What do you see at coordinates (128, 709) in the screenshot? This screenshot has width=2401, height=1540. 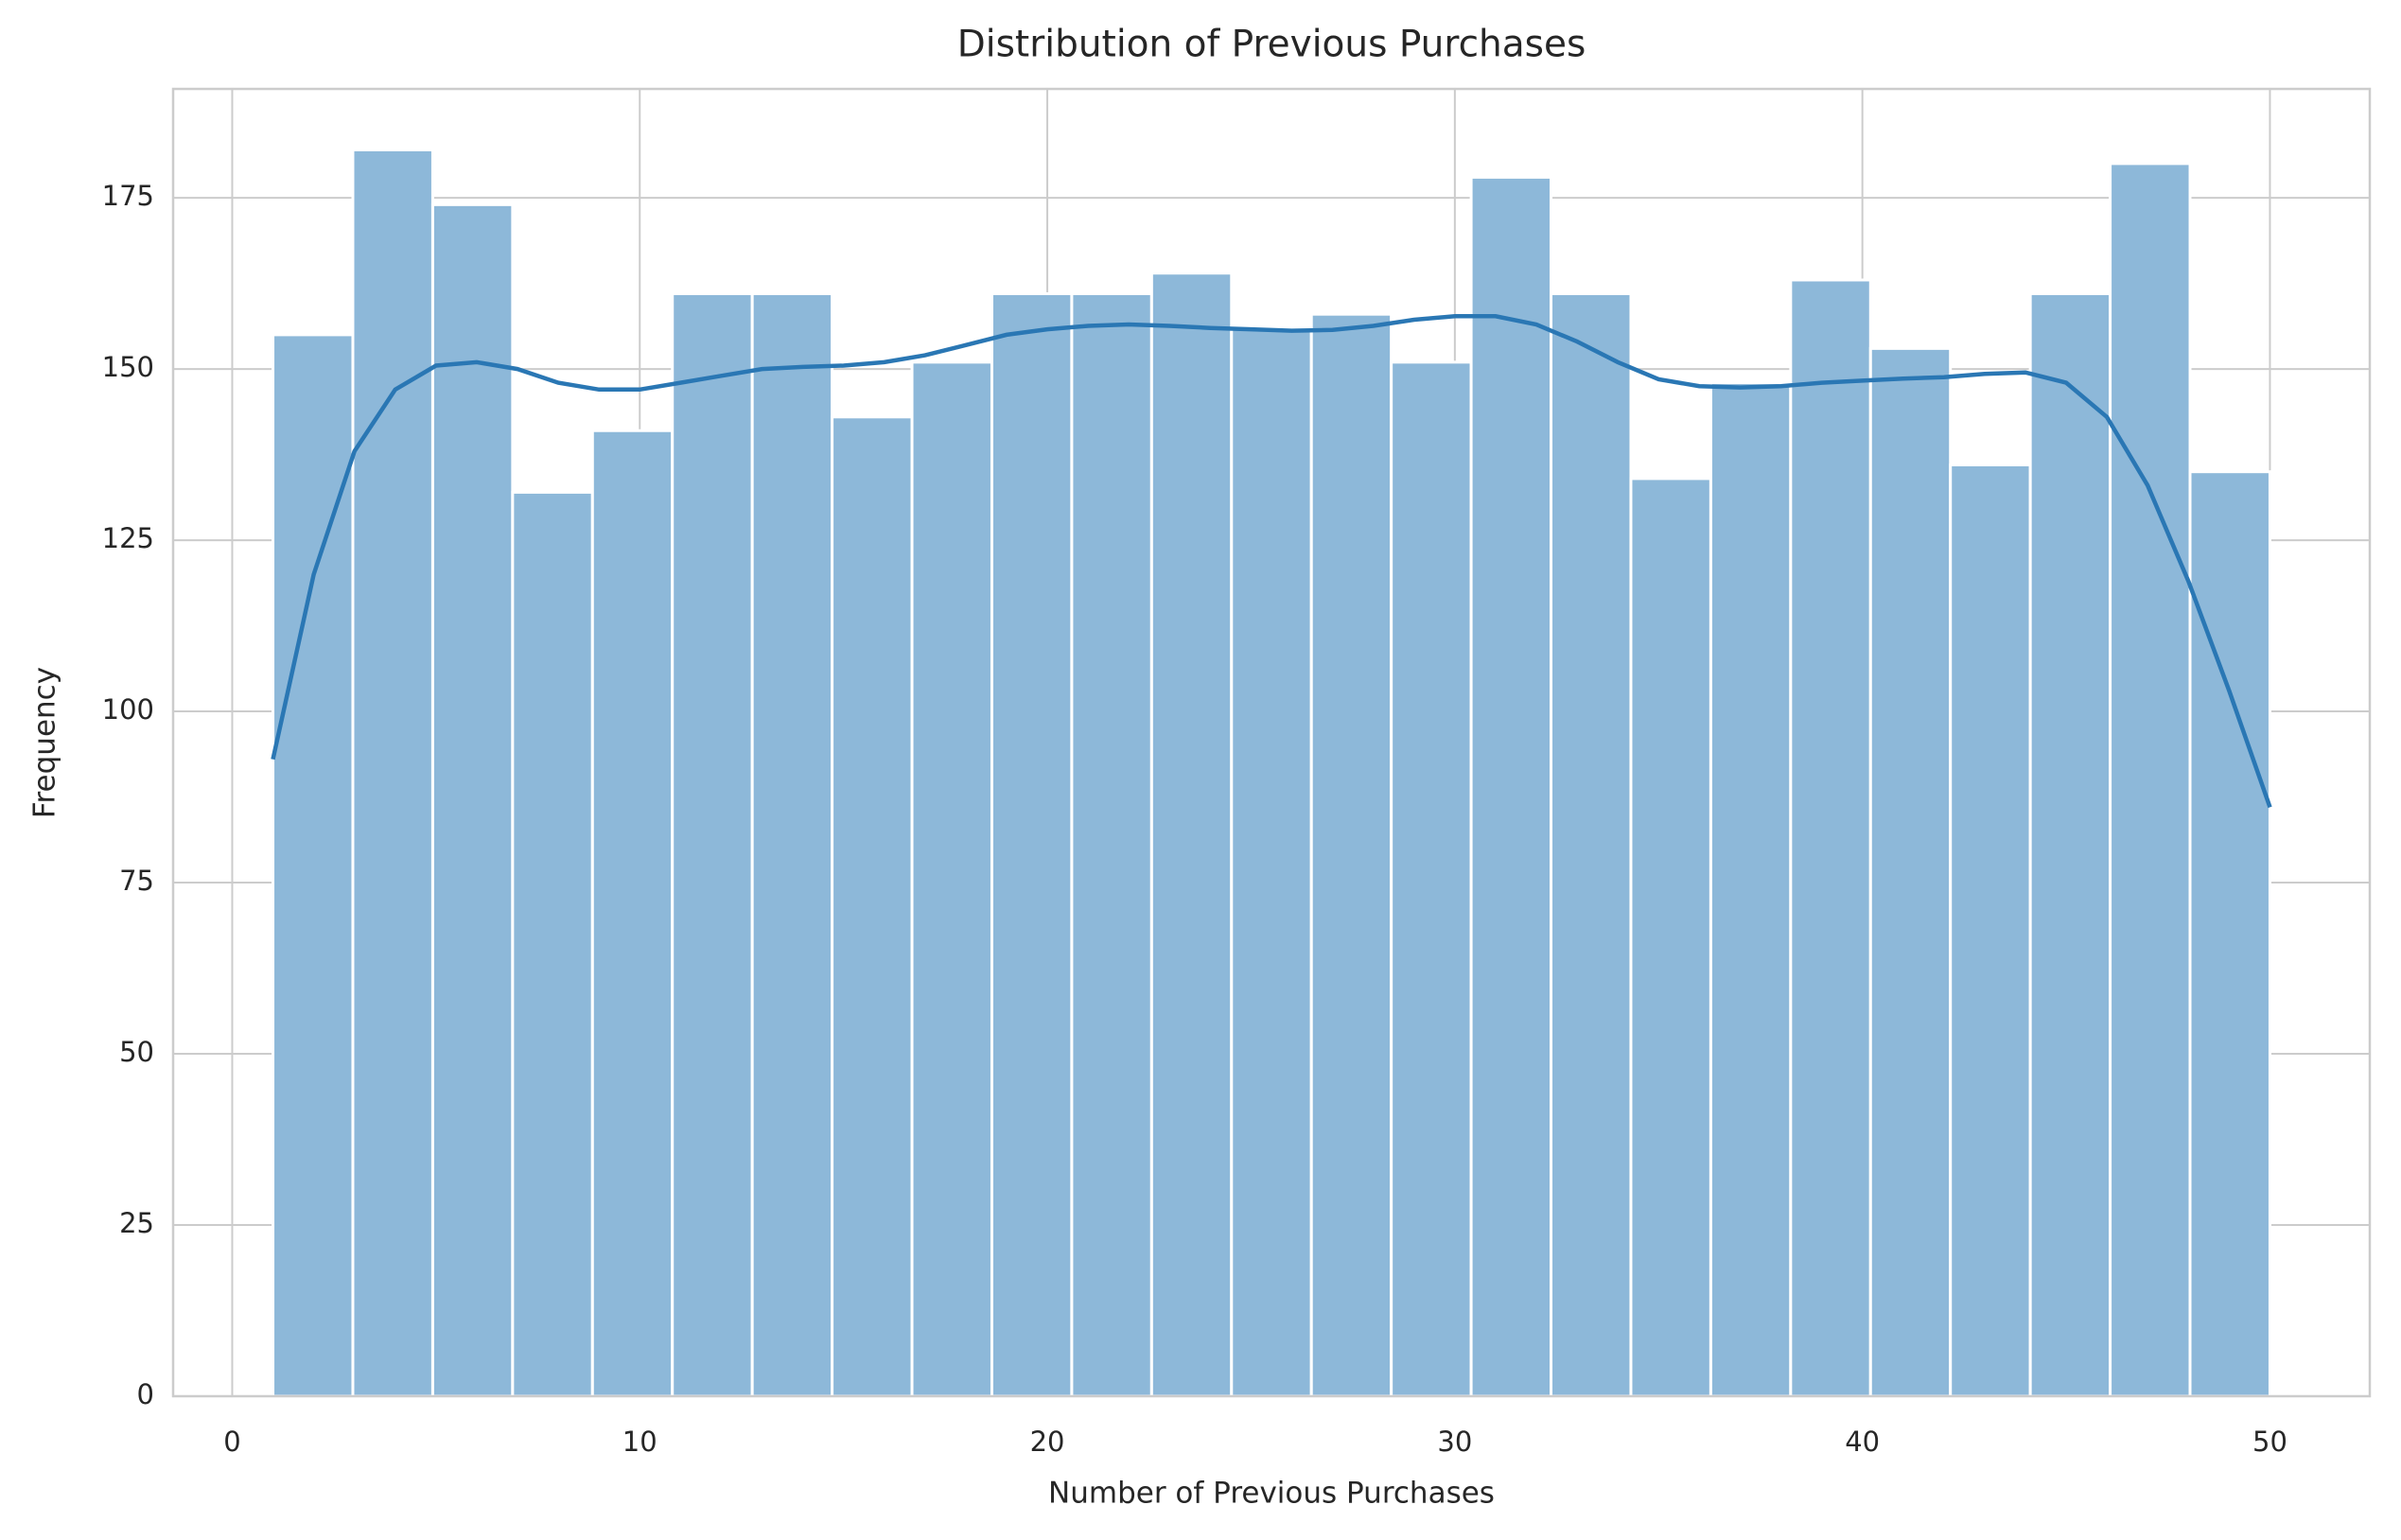 I see `y-tick-label: 100` at bounding box center [128, 709].